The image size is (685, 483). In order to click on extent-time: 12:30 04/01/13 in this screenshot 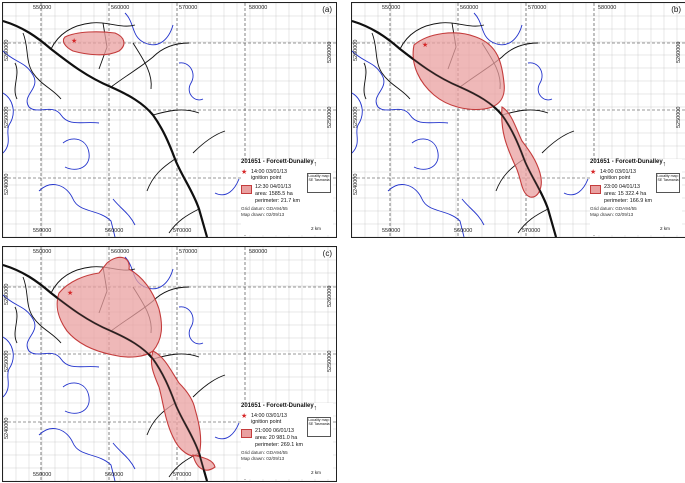, I will do `click(273, 187)`.